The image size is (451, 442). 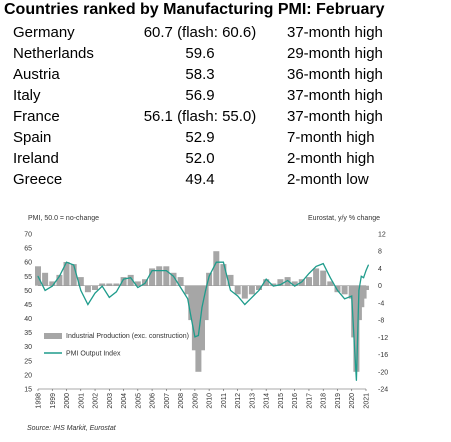 What do you see at coordinates (27, 95) in the screenshot?
I see `country-name: Italy` at bounding box center [27, 95].